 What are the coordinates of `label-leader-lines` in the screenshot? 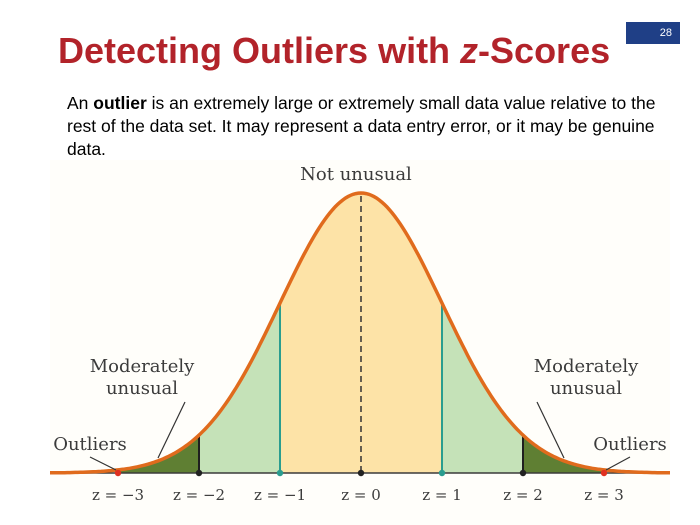 It's located at (360, 436).